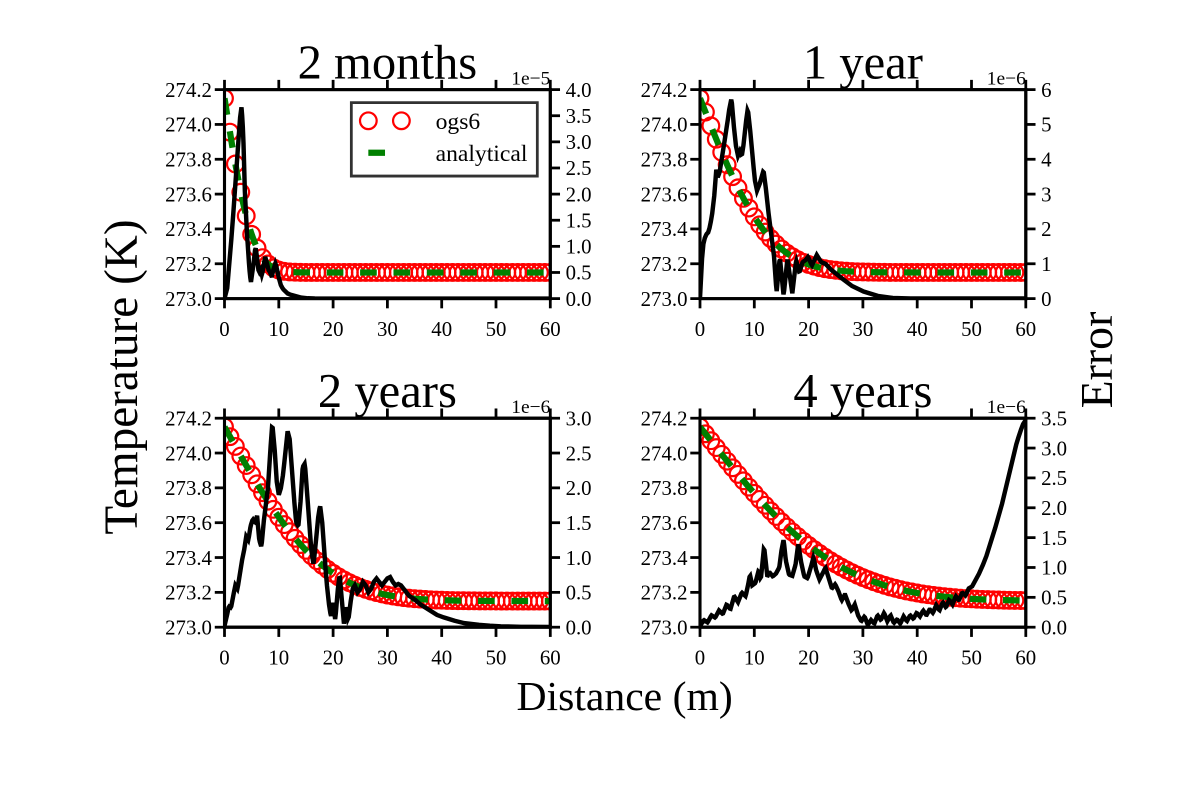 This screenshot has height=800, width=1200. I want to click on svg-text: analytical, so click(482, 154).